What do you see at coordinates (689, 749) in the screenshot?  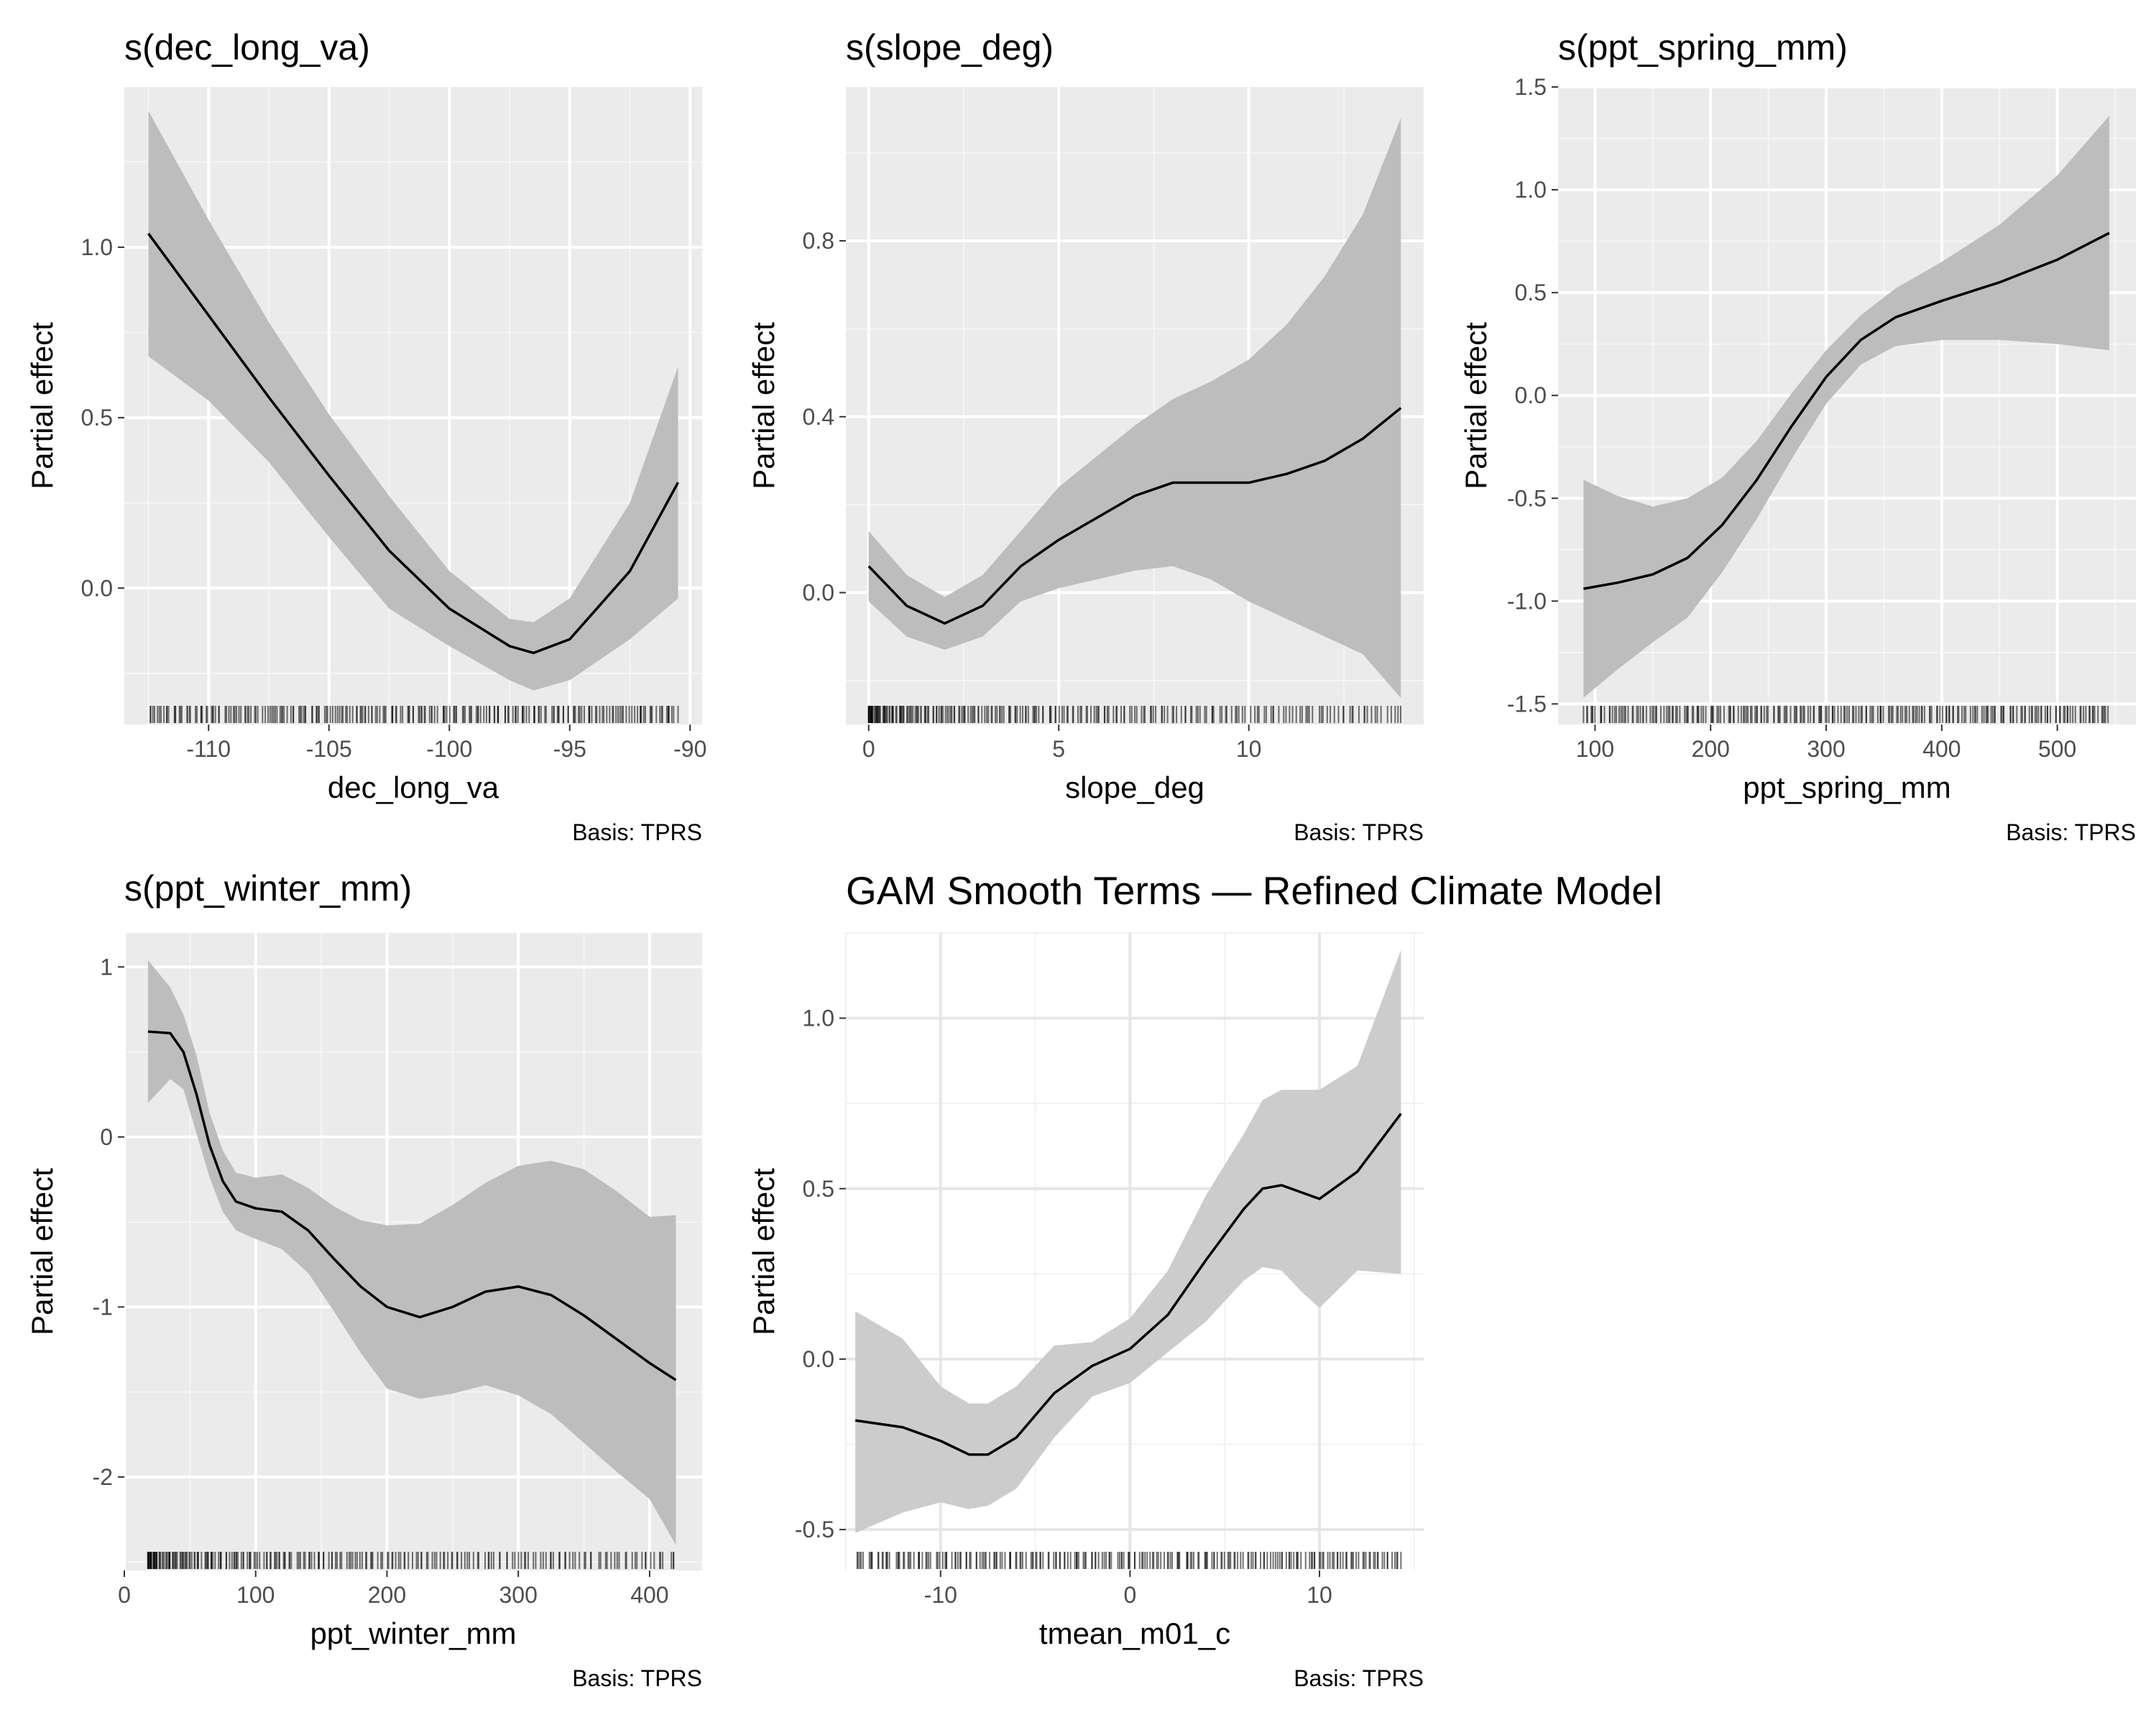 I see `x-tick-label: -90` at bounding box center [689, 749].